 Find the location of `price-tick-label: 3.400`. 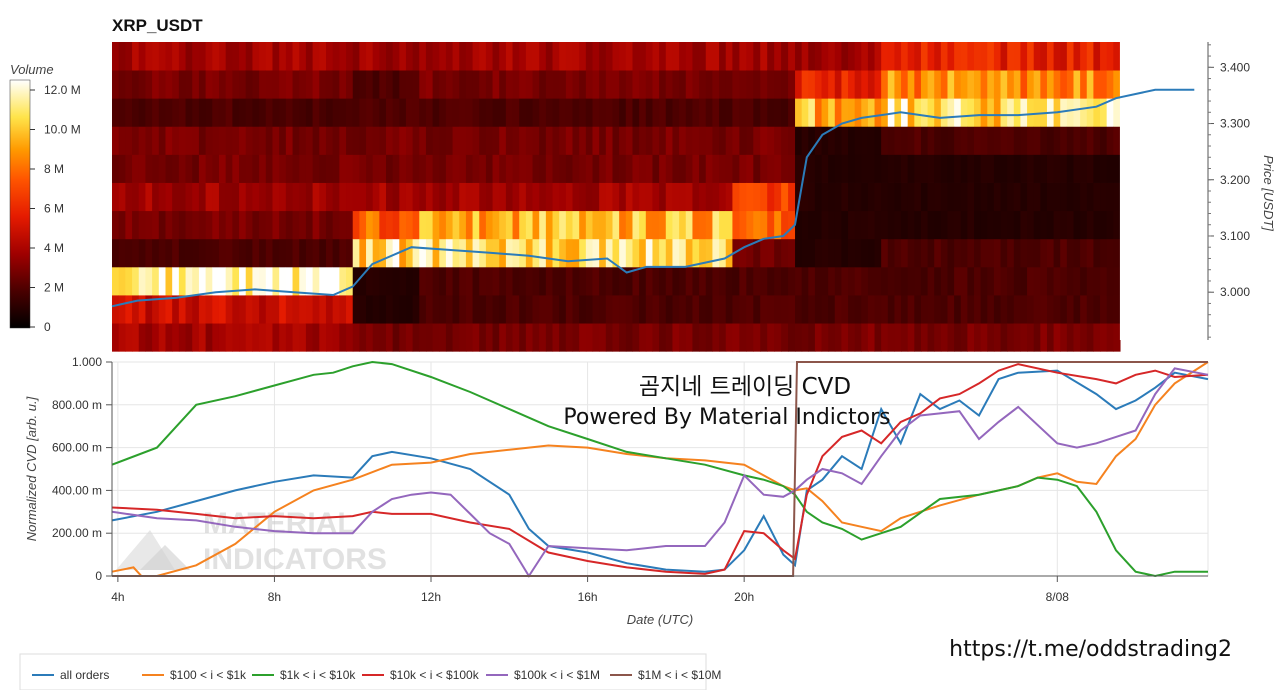

price-tick-label: 3.400 is located at coordinates (1235, 67).